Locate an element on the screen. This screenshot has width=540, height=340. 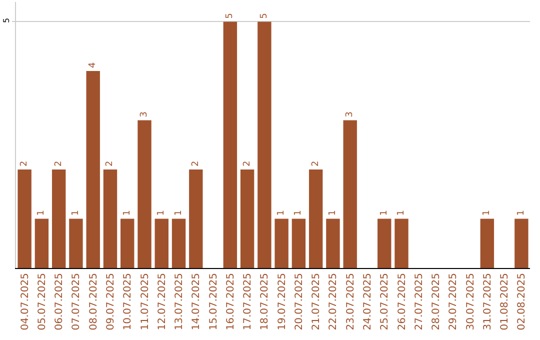
x-tick-label: 09.07.2025 is located at coordinates (110, 301).